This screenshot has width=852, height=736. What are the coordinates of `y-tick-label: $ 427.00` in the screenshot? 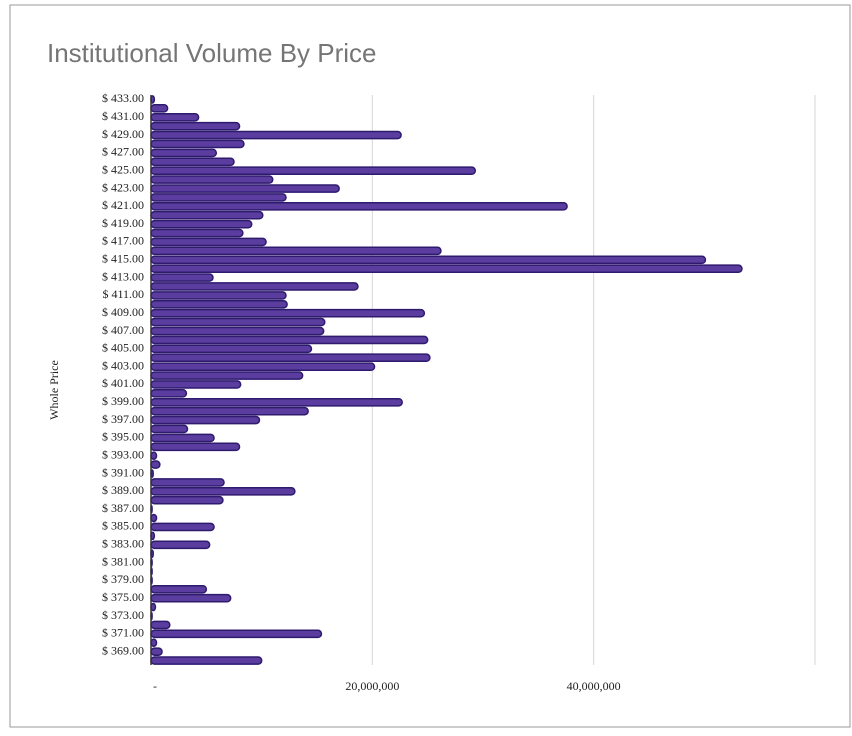 It's located at (123, 152).